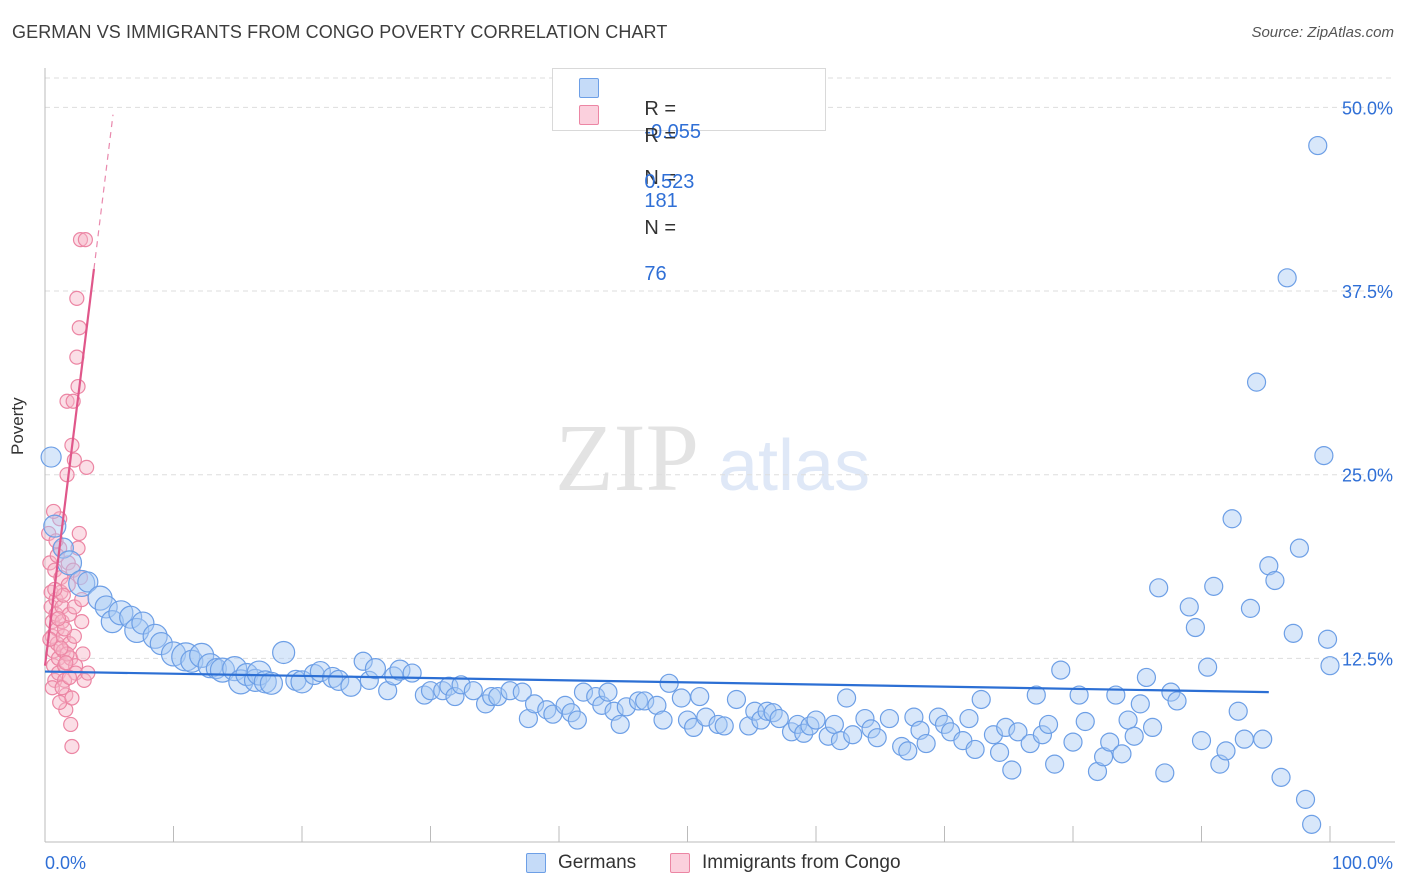 The width and height of the screenshot is (1406, 892). What do you see at coordinates (1367, 659) in the screenshot?
I see `y-tick-label: 12.5%` at bounding box center [1367, 659].